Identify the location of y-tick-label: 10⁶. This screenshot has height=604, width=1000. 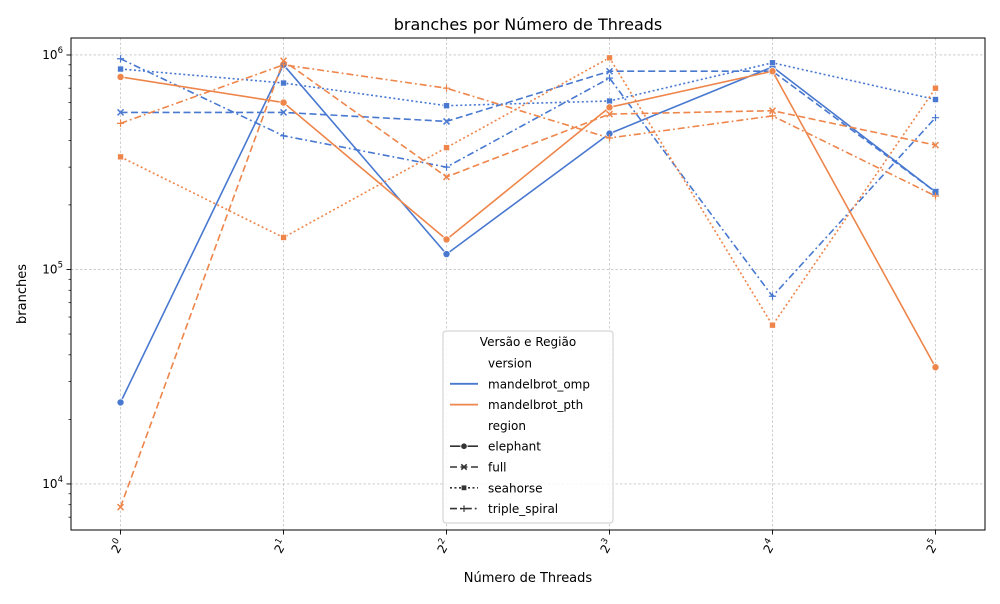
(52, 54).